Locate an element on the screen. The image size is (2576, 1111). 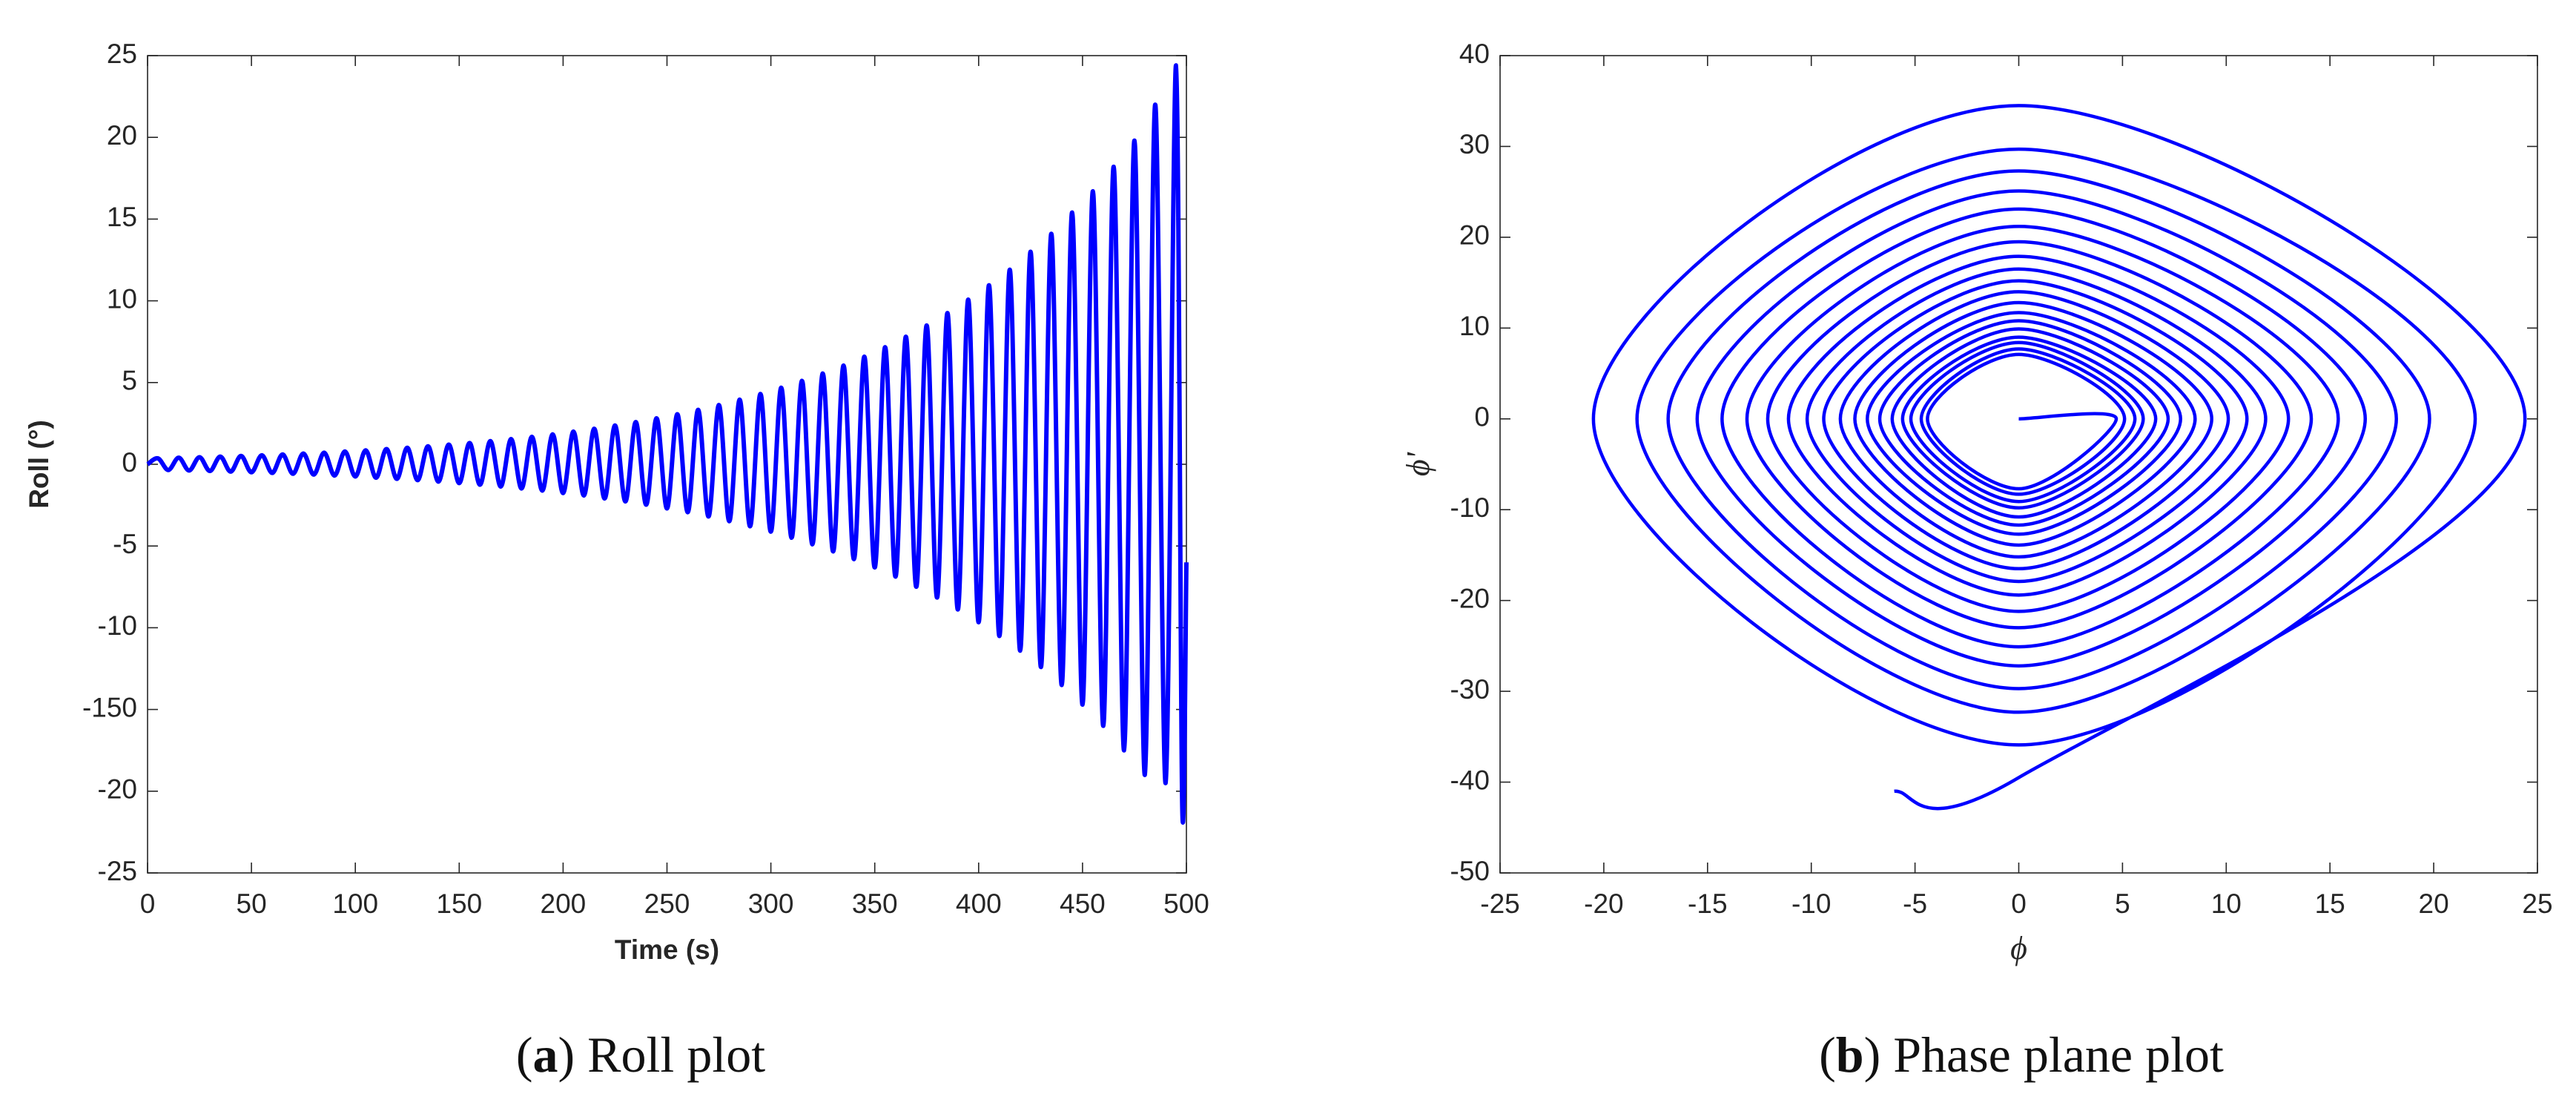
caption-label: a is located at coordinates (545, 1054).